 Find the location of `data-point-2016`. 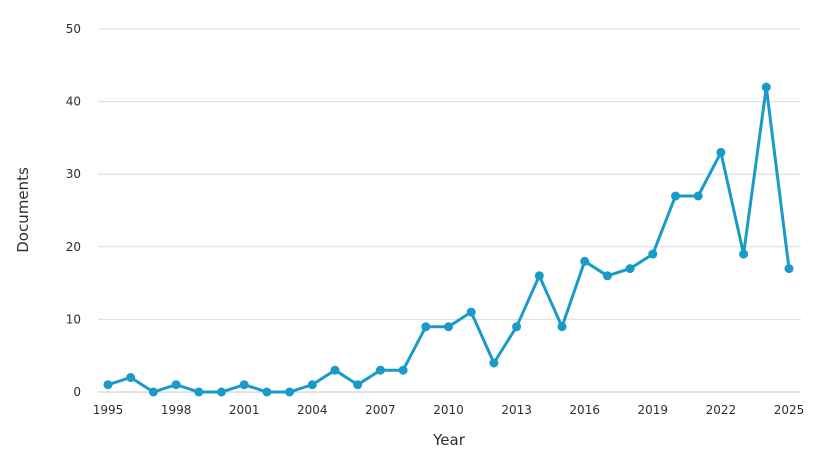

data-point-2016 is located at coordinates (585, 261).